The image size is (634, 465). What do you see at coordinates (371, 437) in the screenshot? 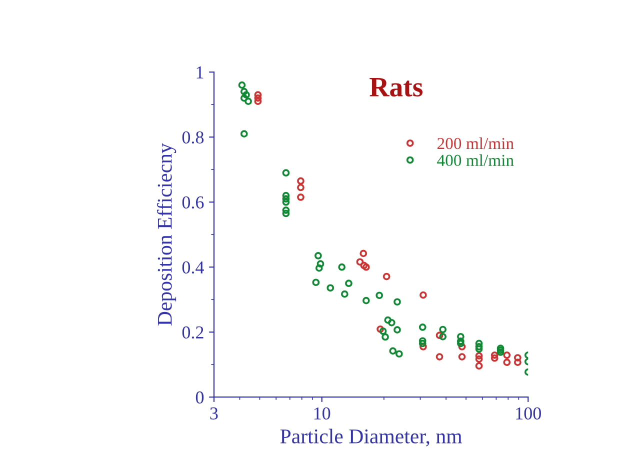
I see `x-axis-title: Particle Diameter, nm` at bounding box center [371, 437].